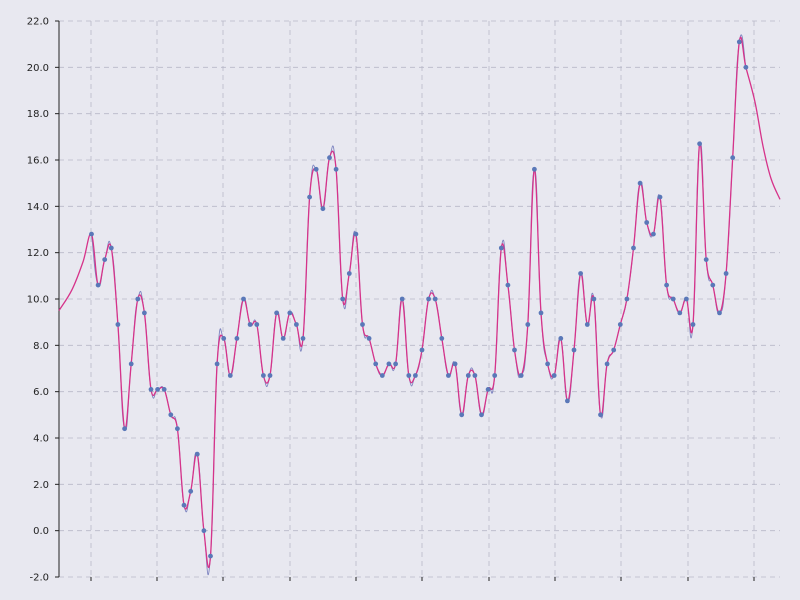  What do you see at coordinates (38, 207) in the screenshot?
I see `y-tick-label: 14.0` at bounding box center [38, 207].